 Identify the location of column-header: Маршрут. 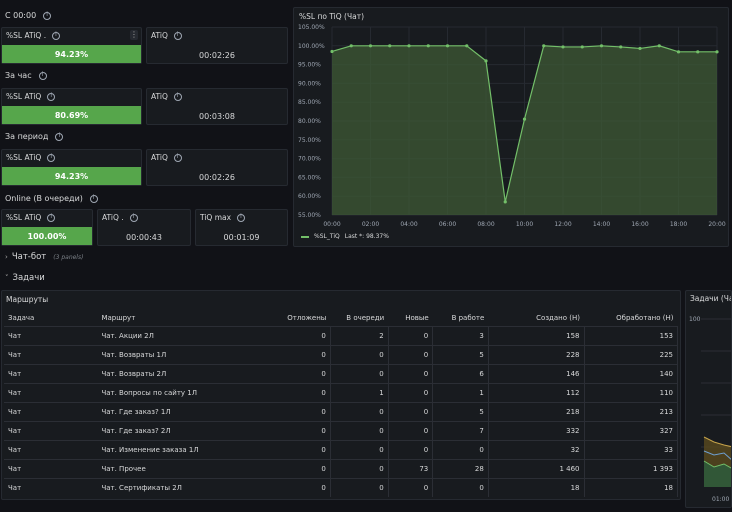
(118, 318).